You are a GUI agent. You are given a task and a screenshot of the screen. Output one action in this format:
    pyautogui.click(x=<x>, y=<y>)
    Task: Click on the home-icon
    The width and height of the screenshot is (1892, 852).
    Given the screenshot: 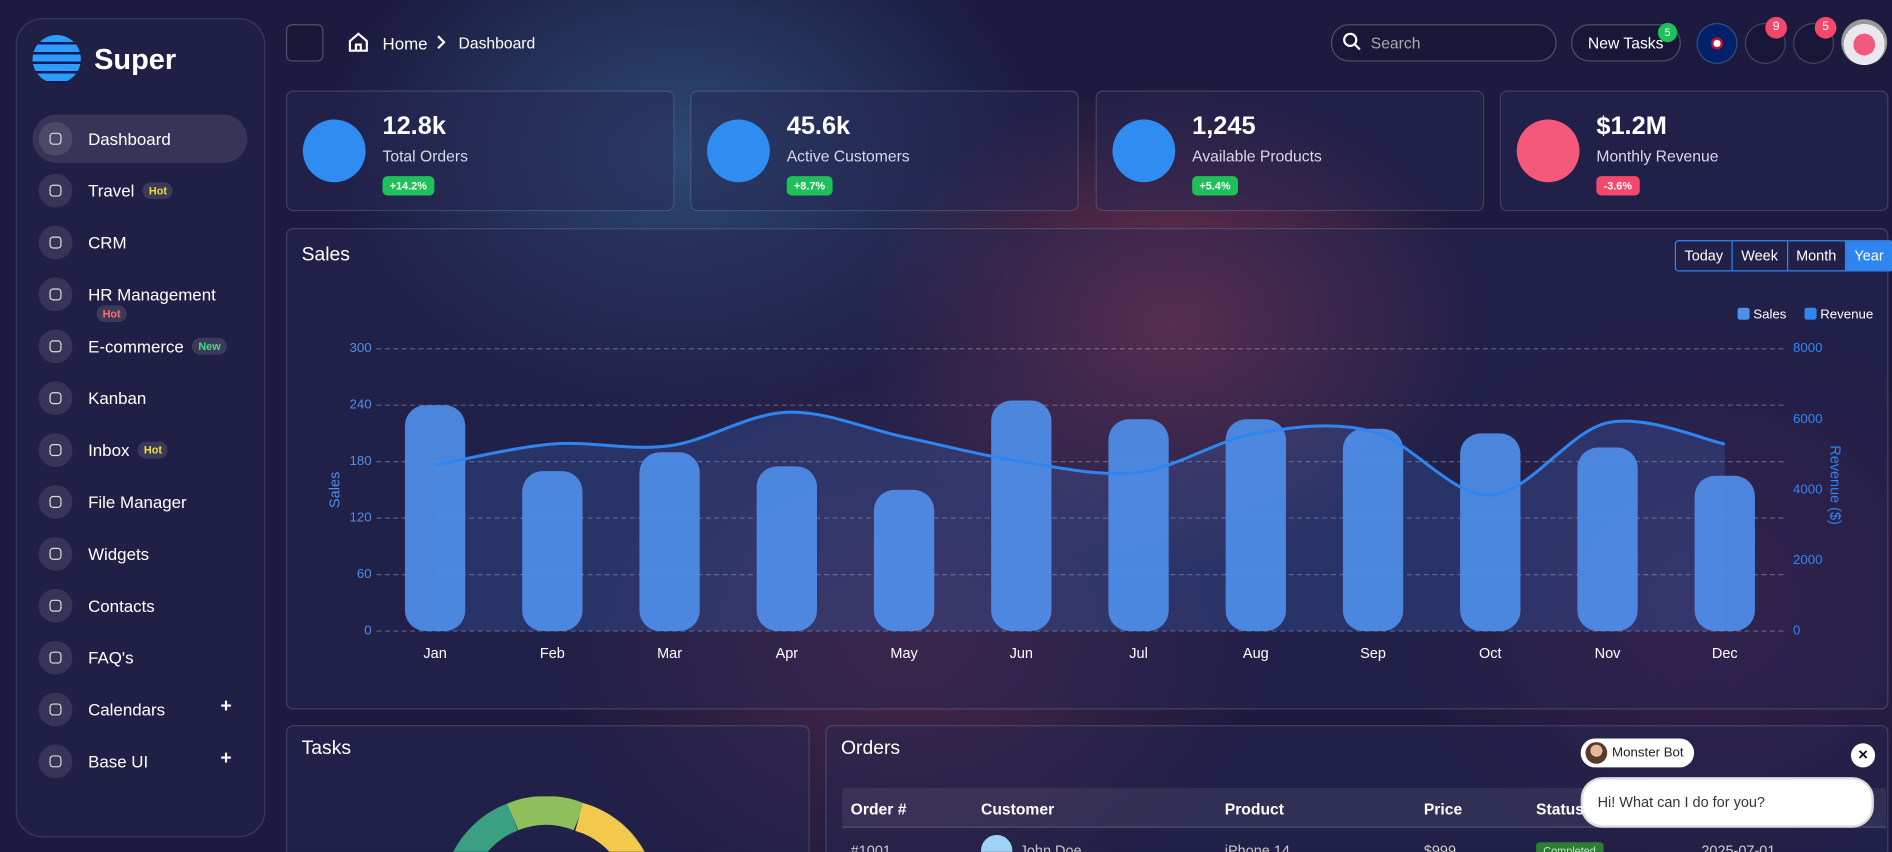 What is the action you would take?
    pyautogui.click(x=358, y=42)
    